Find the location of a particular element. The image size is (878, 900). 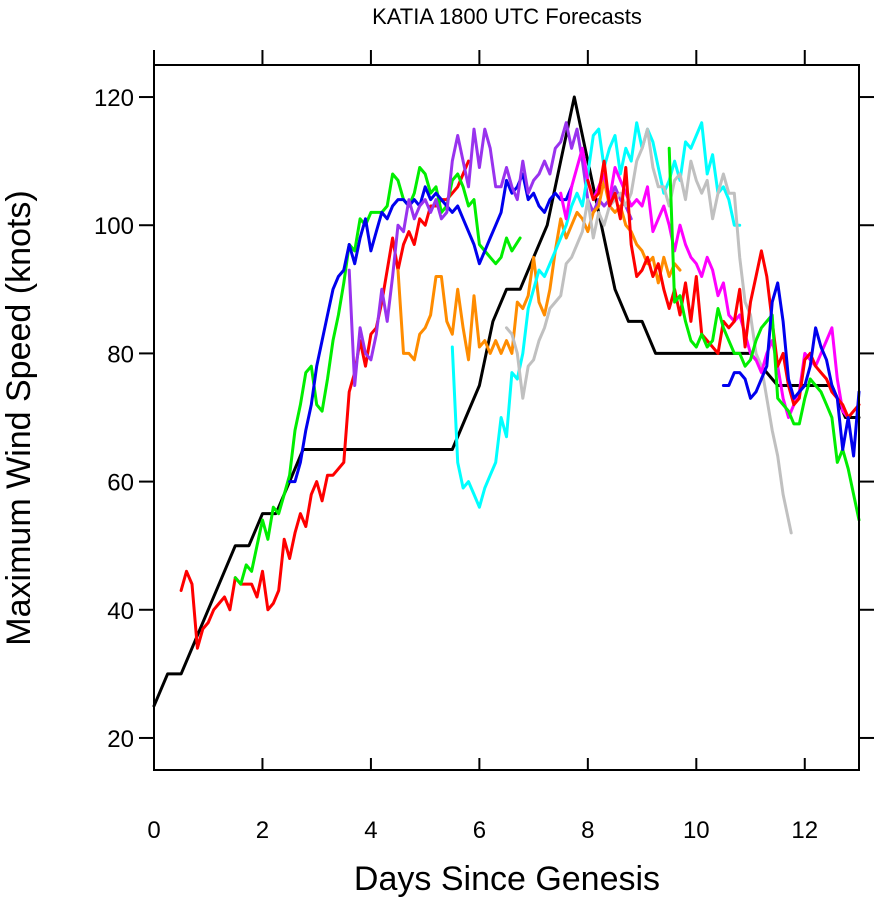

y-tick-label: 60 is located at coordinates (120, 483).